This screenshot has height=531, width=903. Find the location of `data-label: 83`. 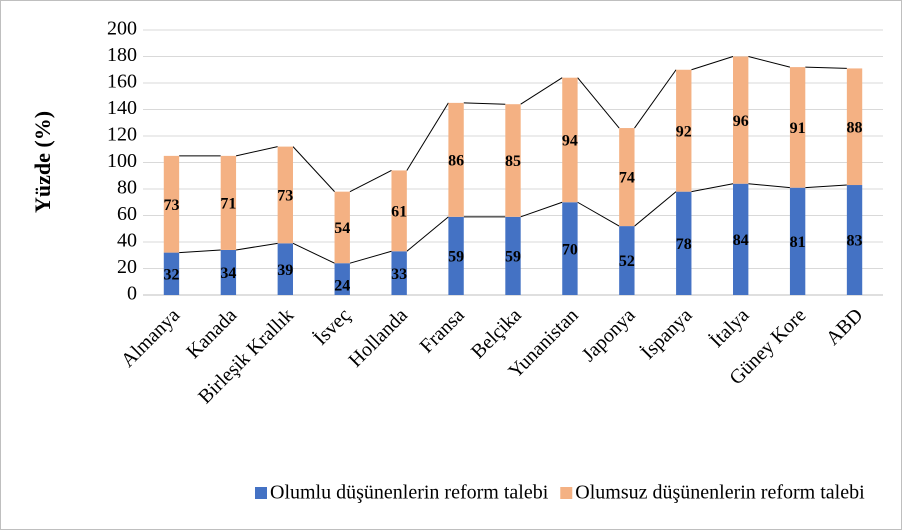

data-label: 83 is located at coordinates (855, 241).